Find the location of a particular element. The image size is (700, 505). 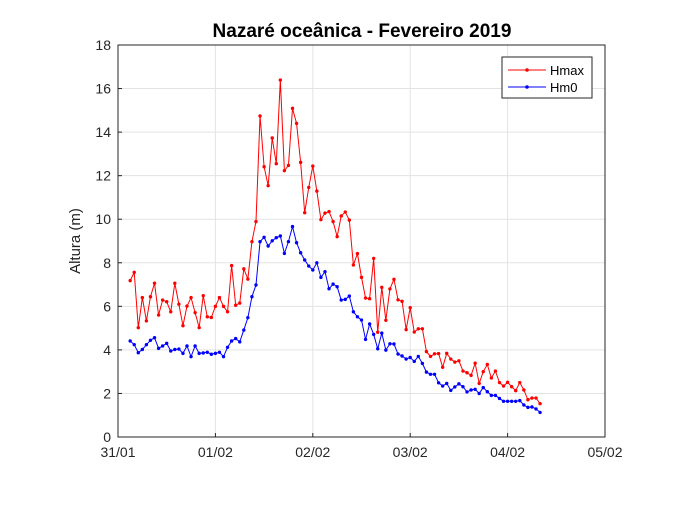

legend-marker-hm0 is located at coordinates (527, 87).